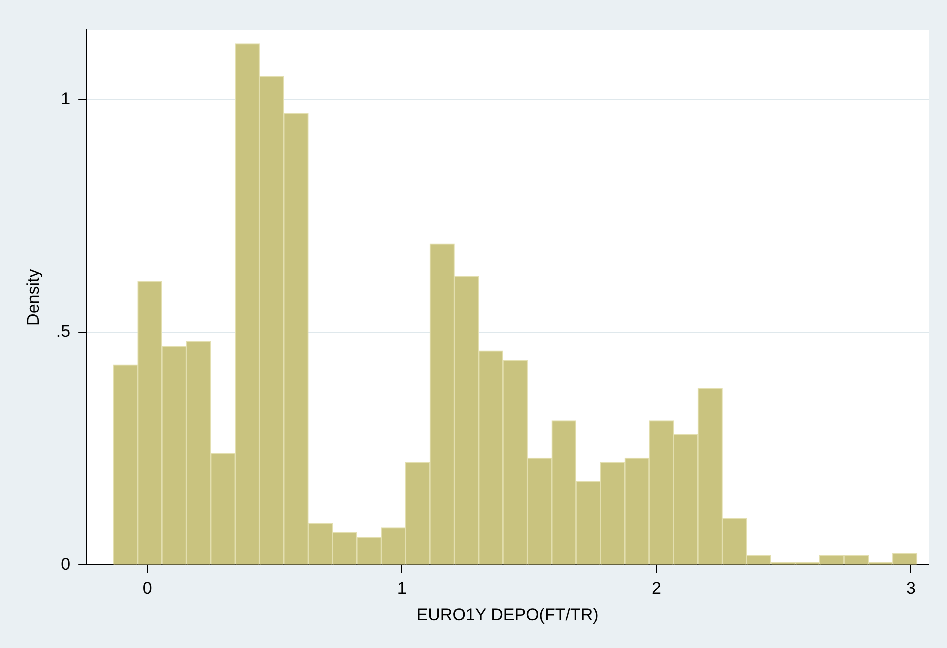 The image size is (947, 648). I want to click on x-tick-label: 3, so click(911, 588).